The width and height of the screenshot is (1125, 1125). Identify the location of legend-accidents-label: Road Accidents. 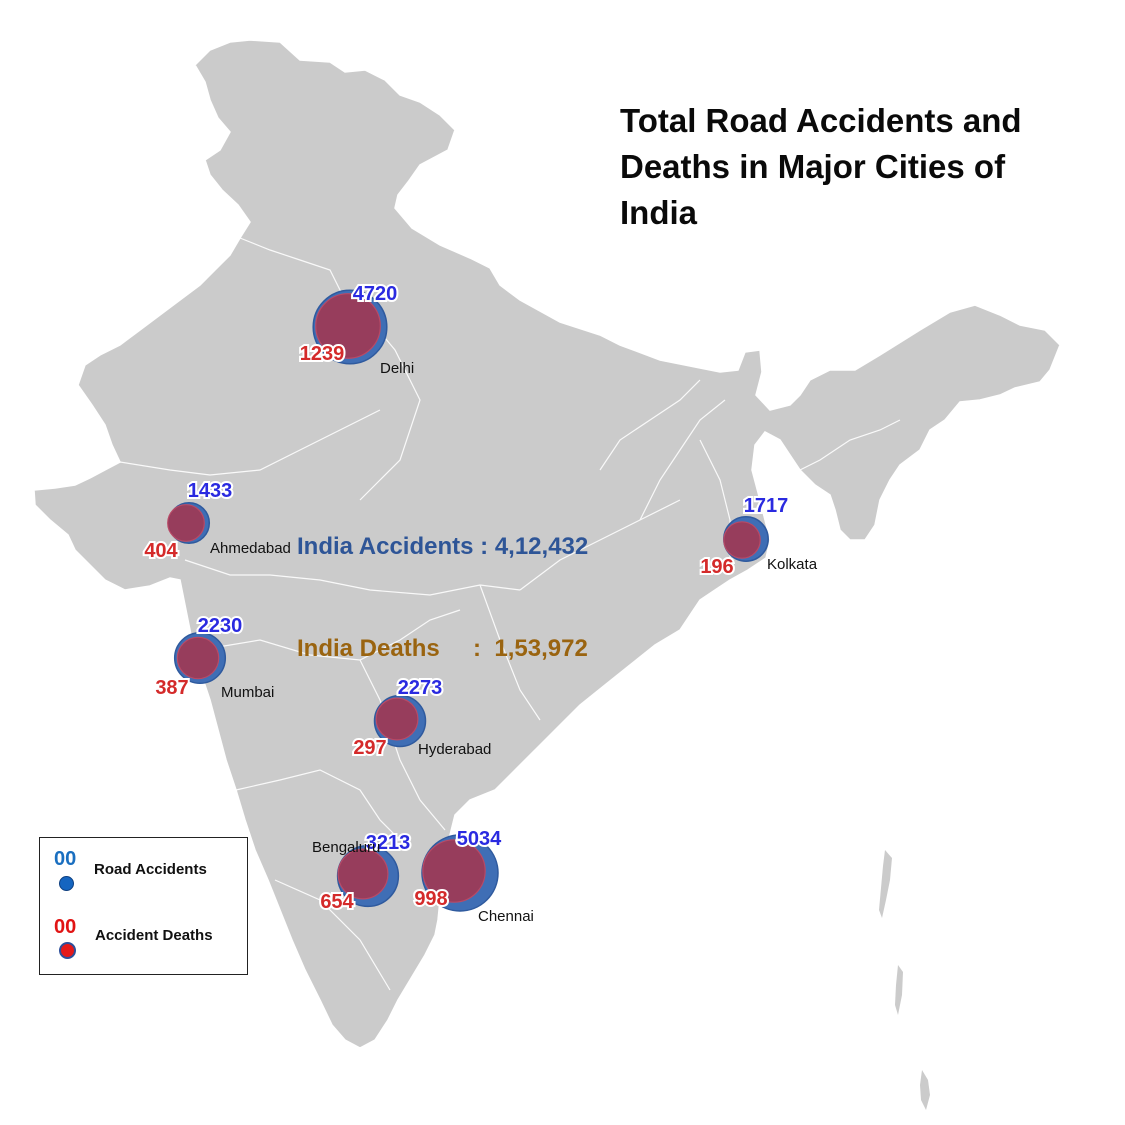
(150, 869).